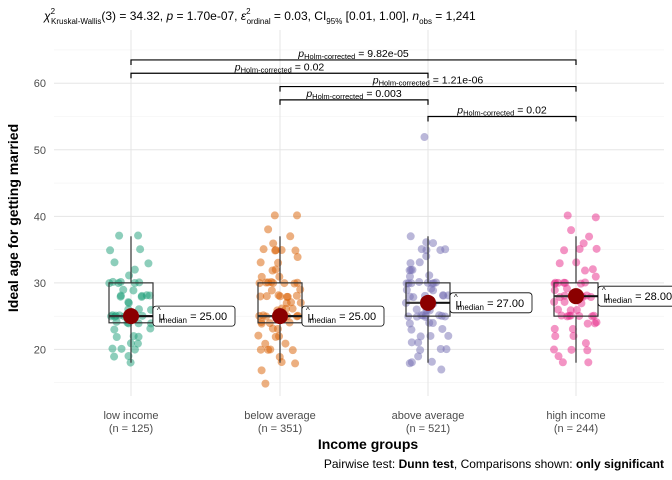 Image resolution: width=672 pixels, height=480 pixels. Describe the element at coordinates (428, 416) in the screenshot. I see `x-tick-label: above average` at that location.